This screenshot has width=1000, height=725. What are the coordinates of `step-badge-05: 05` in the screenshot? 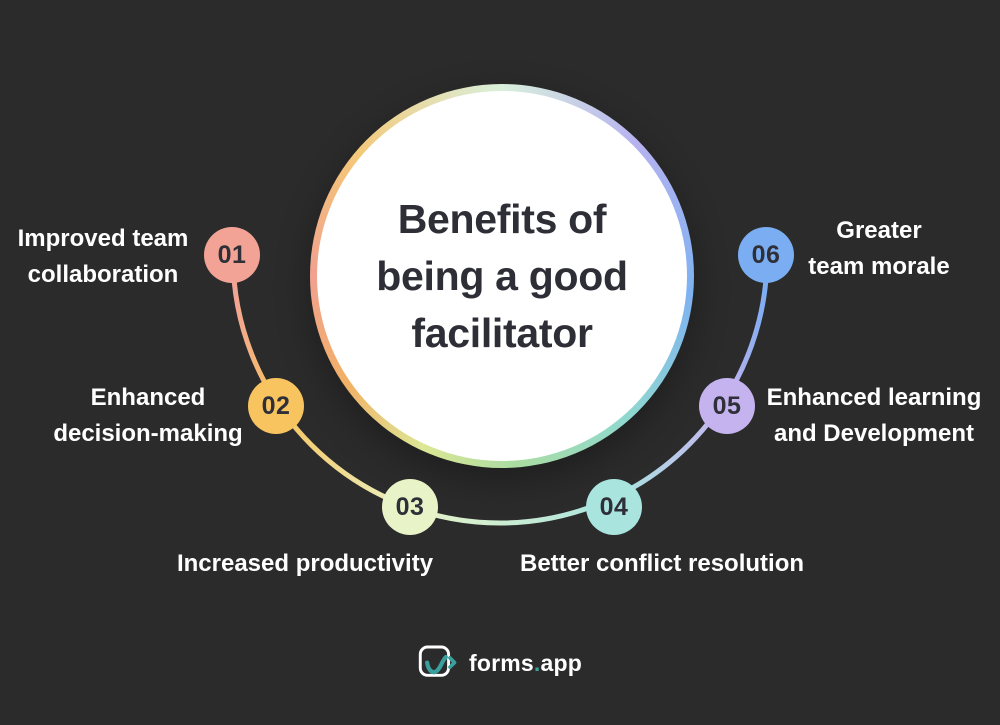 It's located at (727, 406).